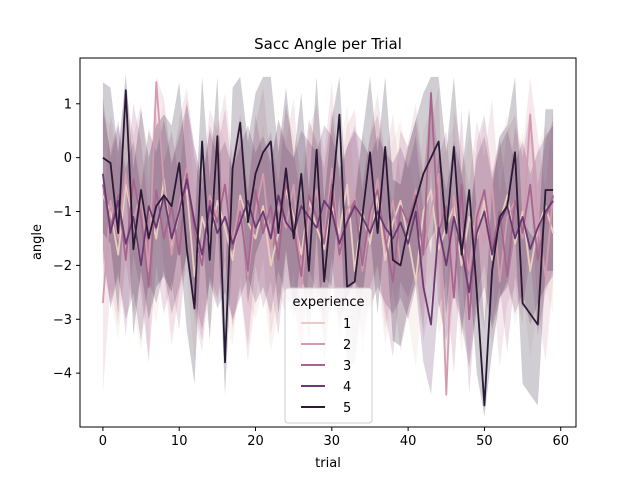 The height and width of the screenshot is (480, 640). Describe the element at coordinates (68, 104) in the screenshot. I see `y-tick-label: 1` at that location.